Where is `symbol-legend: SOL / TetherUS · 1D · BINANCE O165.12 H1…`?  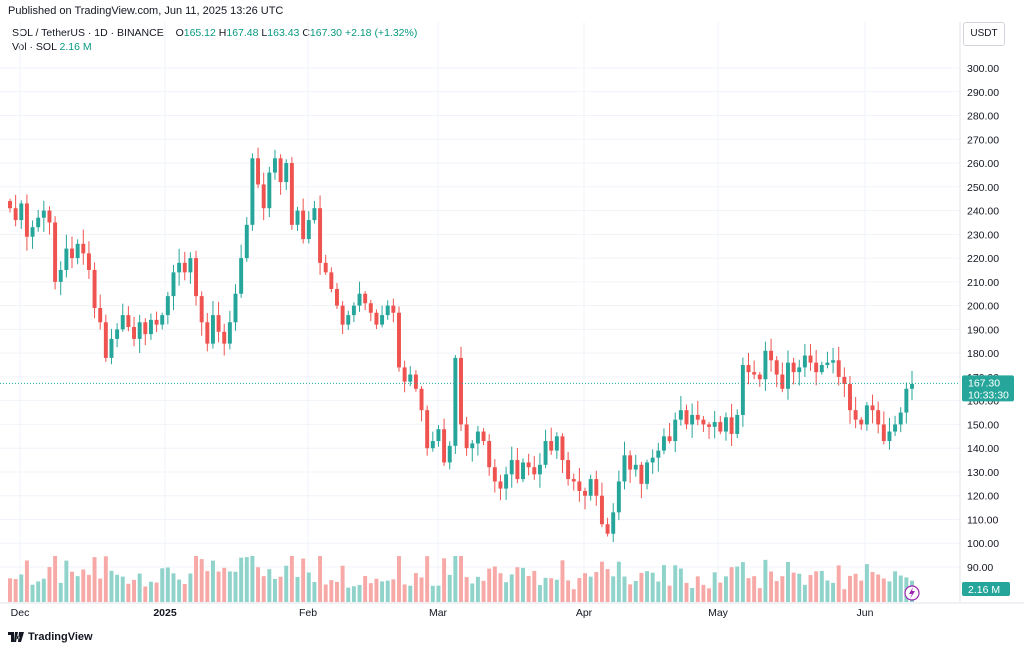
symbol-legend: SOL / TetherUS · 1D · BINANCE O165.12 H1… is located at coordinates (214, 33).